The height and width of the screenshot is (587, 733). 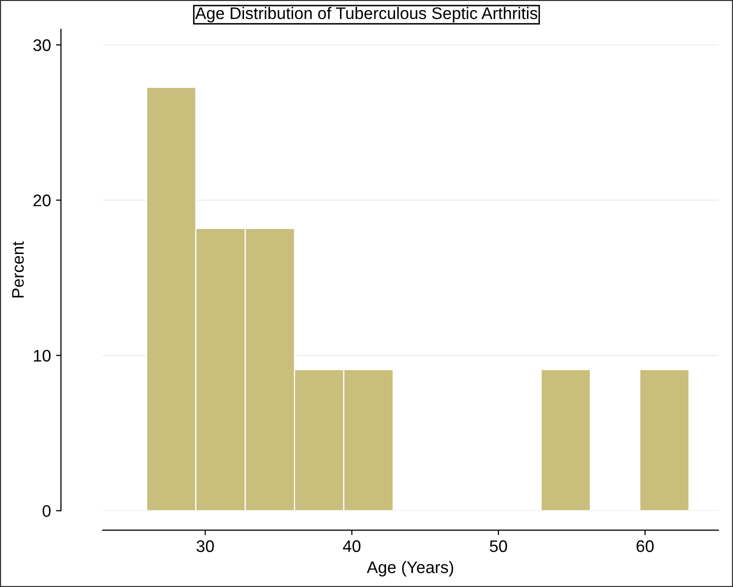 What do you see at coordinates (42, 45) in the screenshot?
I see `y-tick-label: 30` at bounding box center [42, 45].